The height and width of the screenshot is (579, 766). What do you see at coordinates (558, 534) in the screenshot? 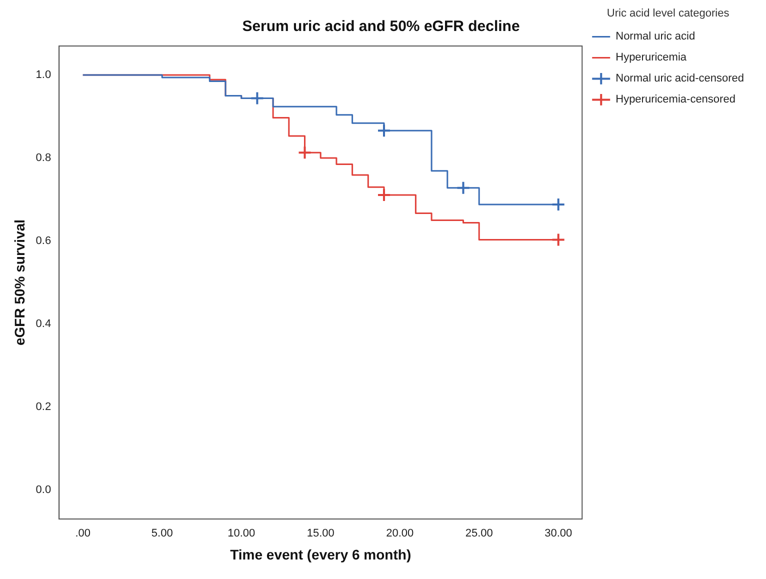
I see `x-tick-label: 30.00` at bounding box center [558, 534].